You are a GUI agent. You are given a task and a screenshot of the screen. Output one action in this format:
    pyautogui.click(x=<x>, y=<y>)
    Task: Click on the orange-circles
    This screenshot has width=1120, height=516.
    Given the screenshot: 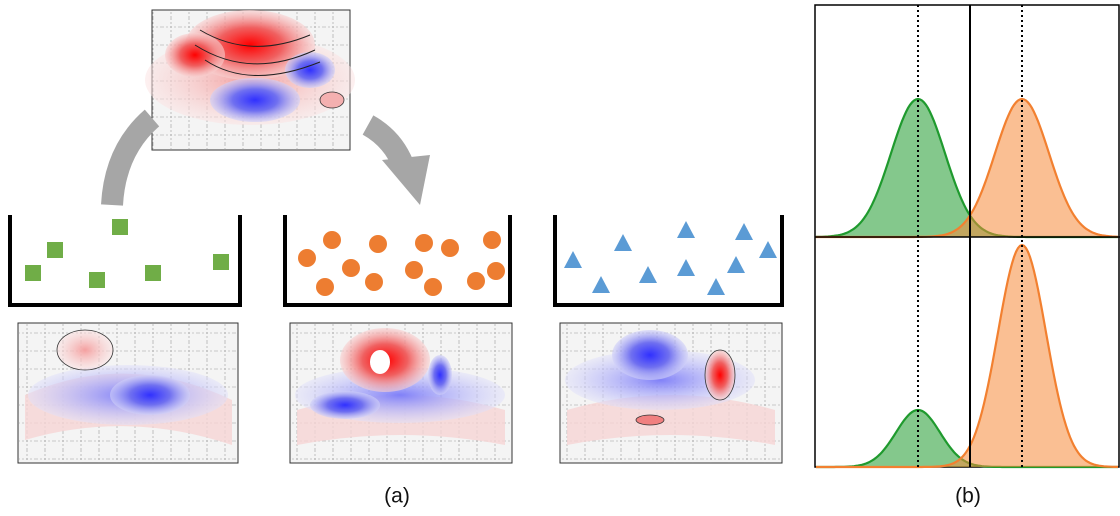 What is the action you would take?
    pyautogui.click(x=401, y=263)
    